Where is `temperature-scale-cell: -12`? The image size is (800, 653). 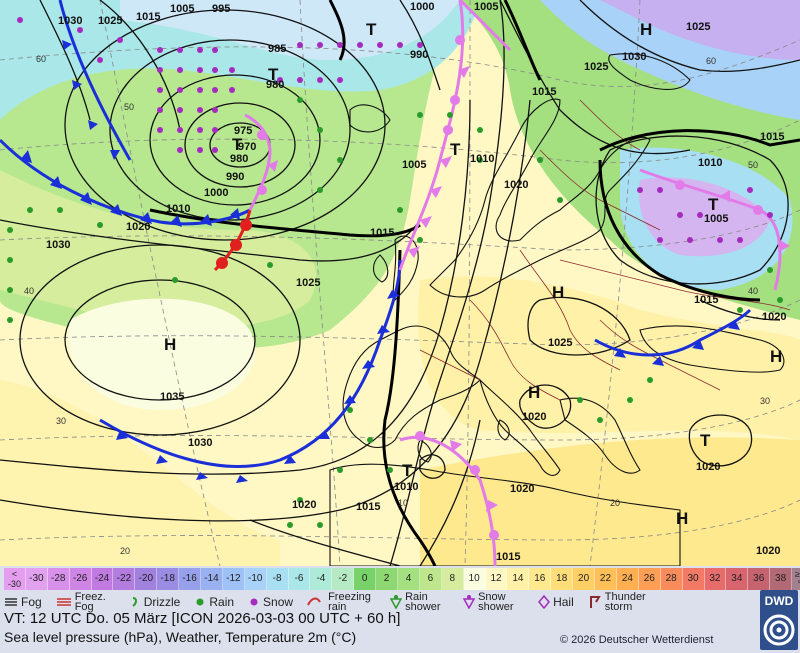
temperature-scale-cell: -12 is located at coordinates (233, 579).